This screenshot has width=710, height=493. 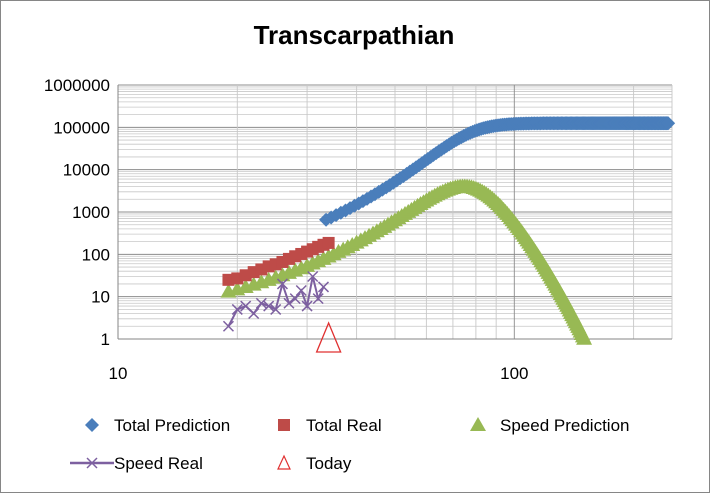 I want to click on legend-speed-real: Speed Real, so click(x=136, y=463).